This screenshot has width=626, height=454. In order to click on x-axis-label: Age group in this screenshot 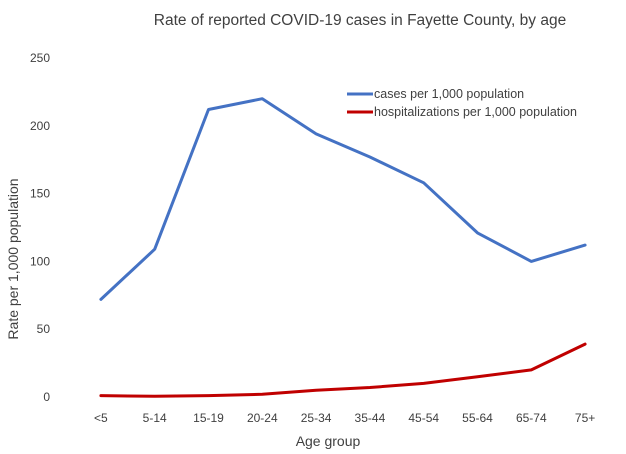, I will do `click(328, 441)`.